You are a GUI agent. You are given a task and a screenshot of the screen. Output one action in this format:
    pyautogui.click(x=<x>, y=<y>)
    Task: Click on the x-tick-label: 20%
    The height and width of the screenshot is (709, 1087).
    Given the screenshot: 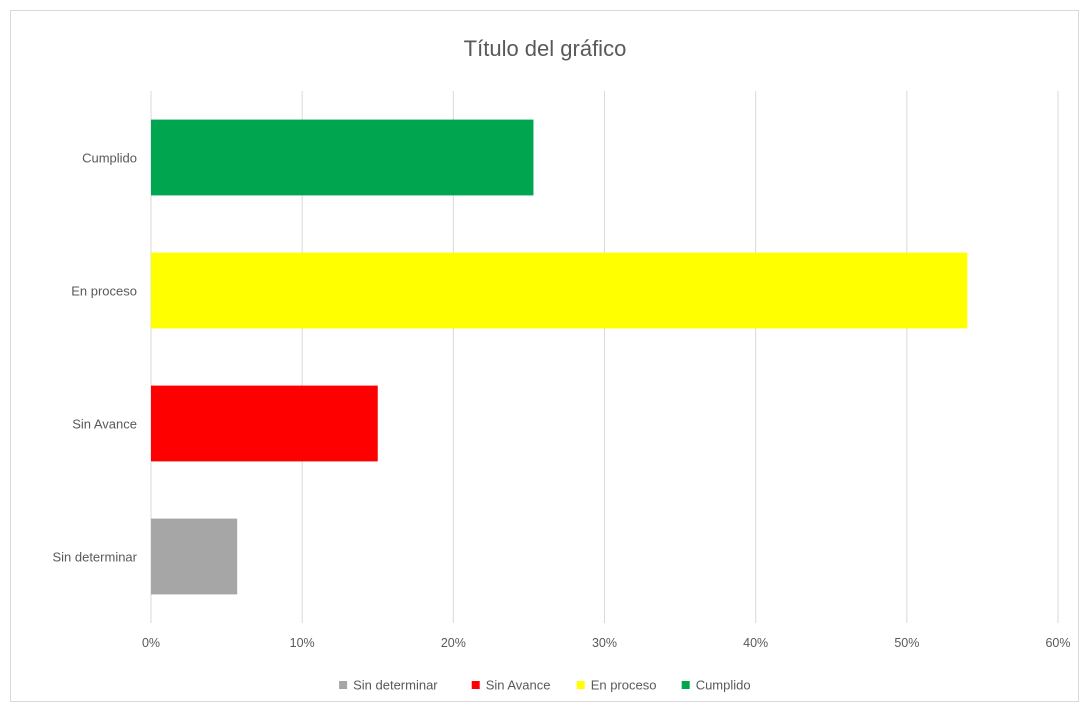 What is the action you would take?
    pyautogui.click(x=453, y=643)
    